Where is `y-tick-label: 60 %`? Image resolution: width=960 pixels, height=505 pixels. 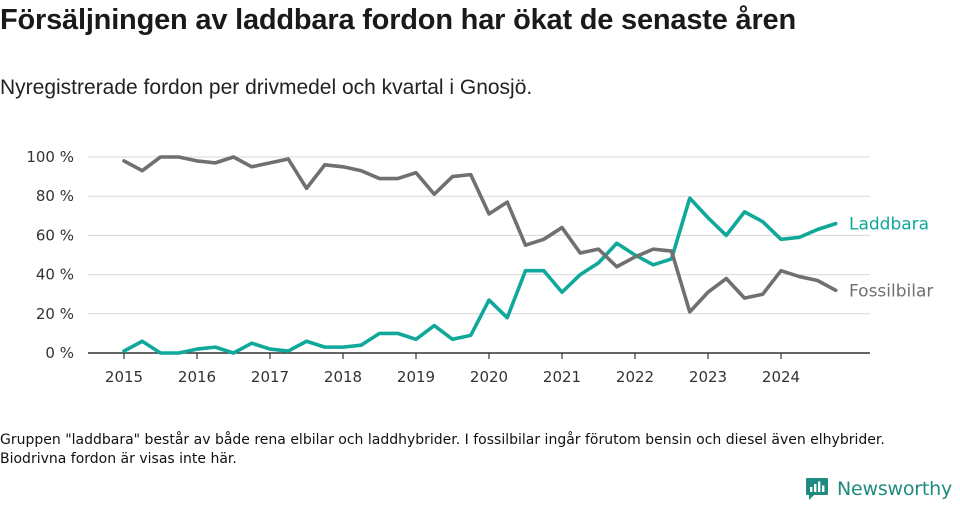 y-tick-label: 60 % is located at coordinates (55, 235).